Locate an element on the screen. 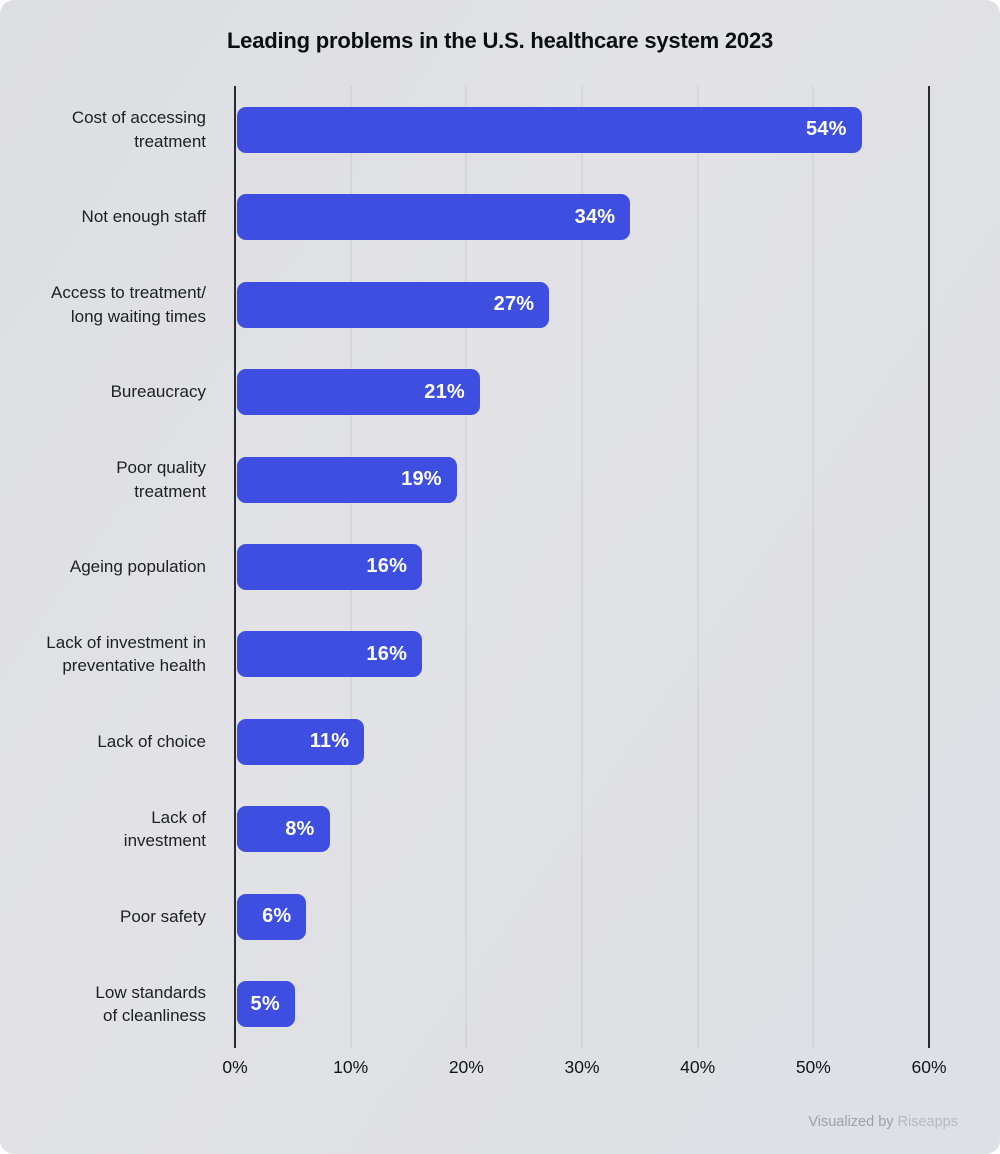 This screenshot has height=1154, width=1000. bar: 54% is located at coordinates (549, 129).